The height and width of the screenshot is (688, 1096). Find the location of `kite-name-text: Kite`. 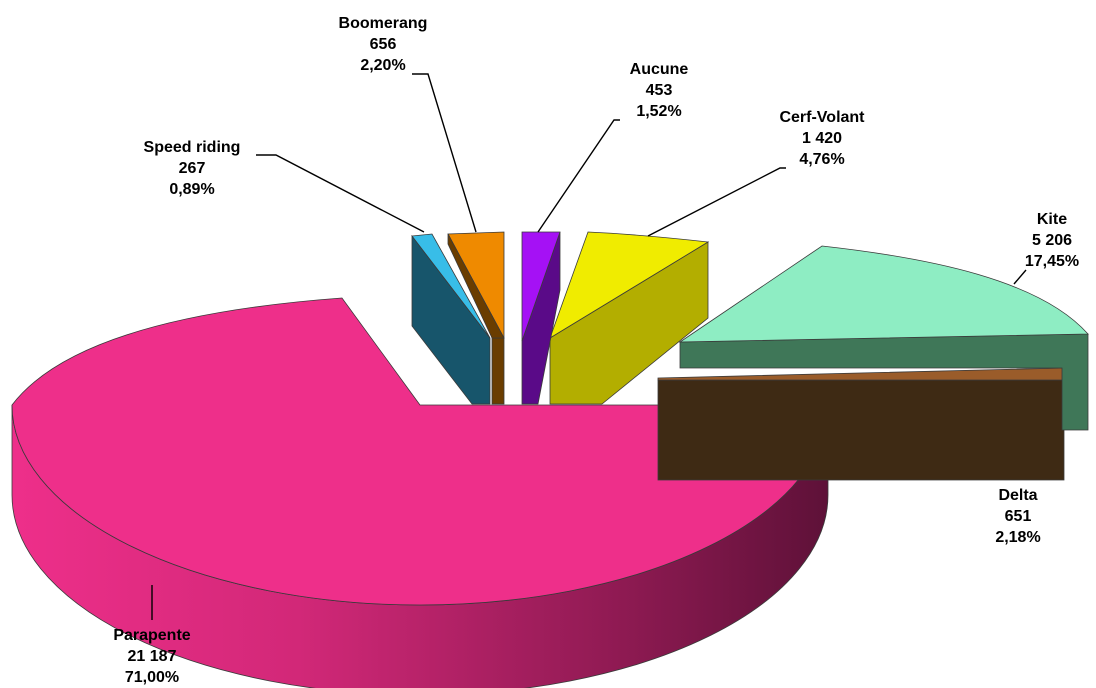

kite-name-text: Kite is located at coordinates (1052, 219).